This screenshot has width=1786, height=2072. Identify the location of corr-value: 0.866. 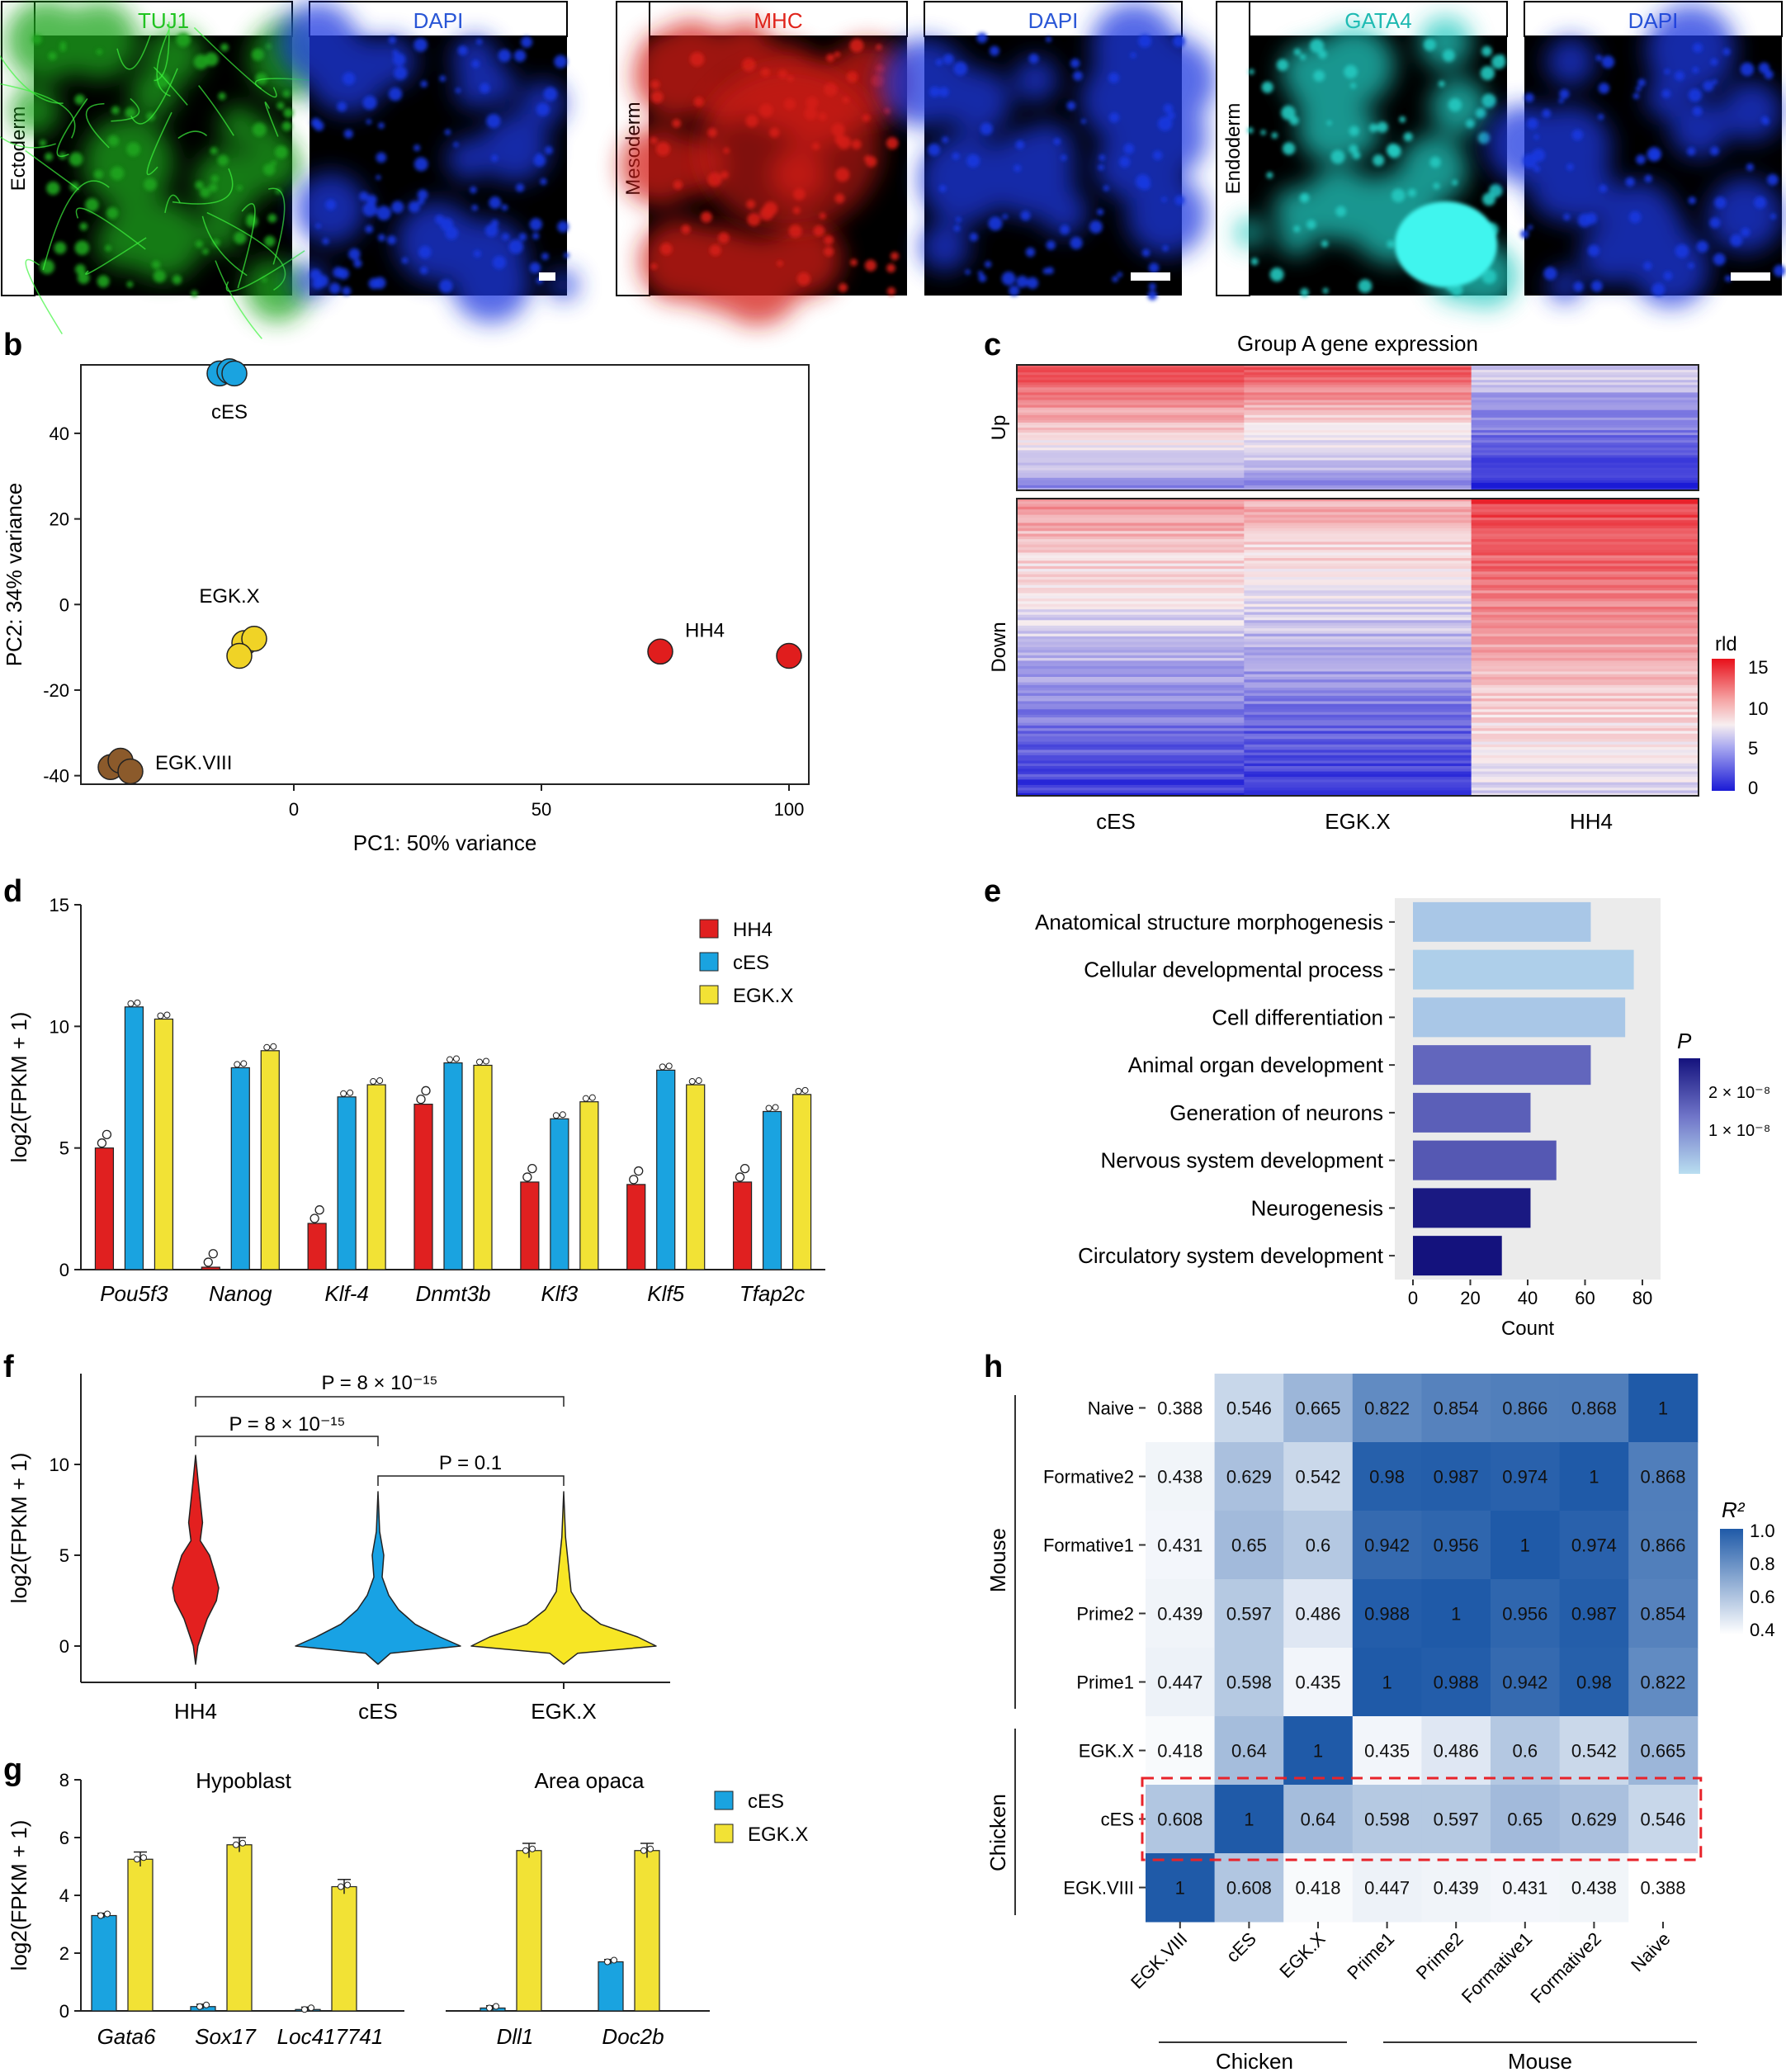
(1662, 1545).